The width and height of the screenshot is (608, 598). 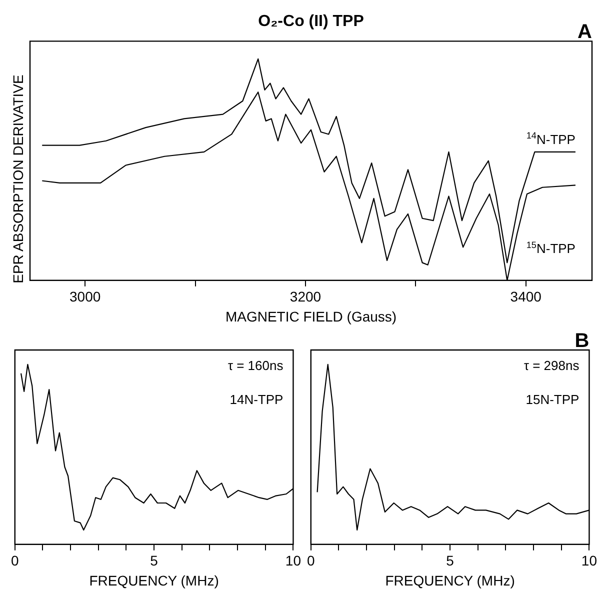 I want to click on x-axis-title: MAGNETIC FIELD (Gauss), so click(x=311, y=316).